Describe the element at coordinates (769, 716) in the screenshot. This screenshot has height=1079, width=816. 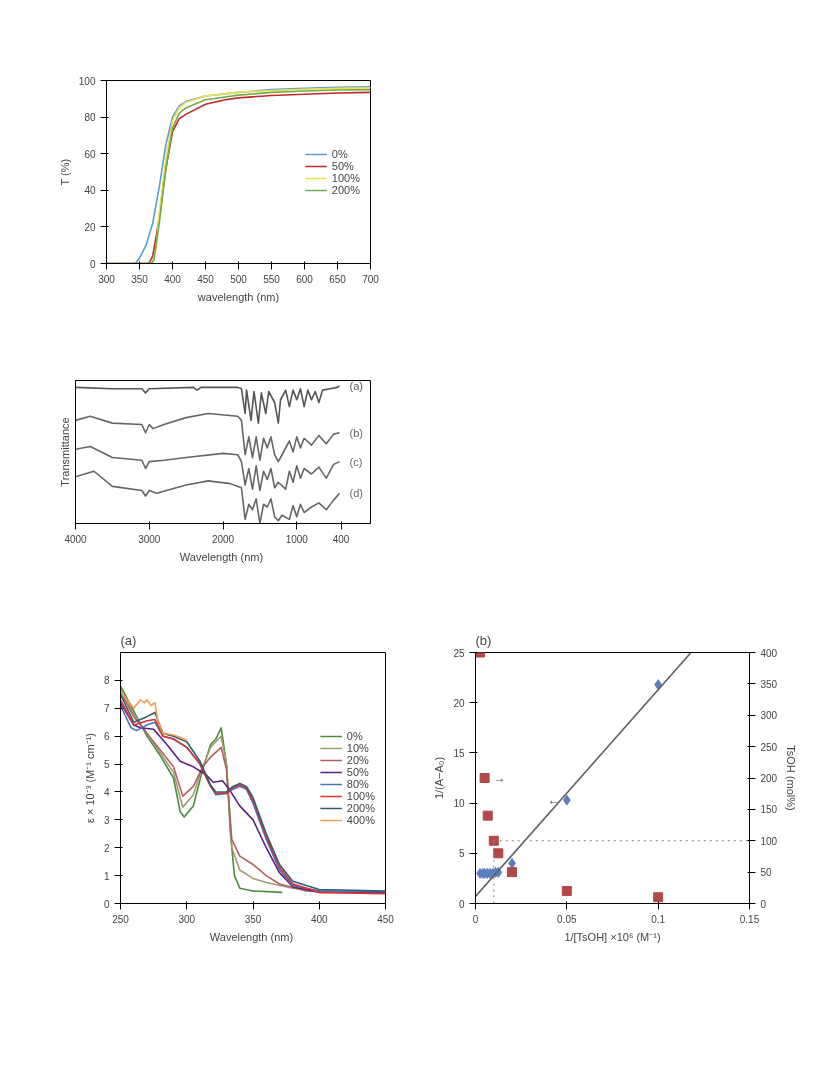
I see `y2-tick-label: 300` at that location.